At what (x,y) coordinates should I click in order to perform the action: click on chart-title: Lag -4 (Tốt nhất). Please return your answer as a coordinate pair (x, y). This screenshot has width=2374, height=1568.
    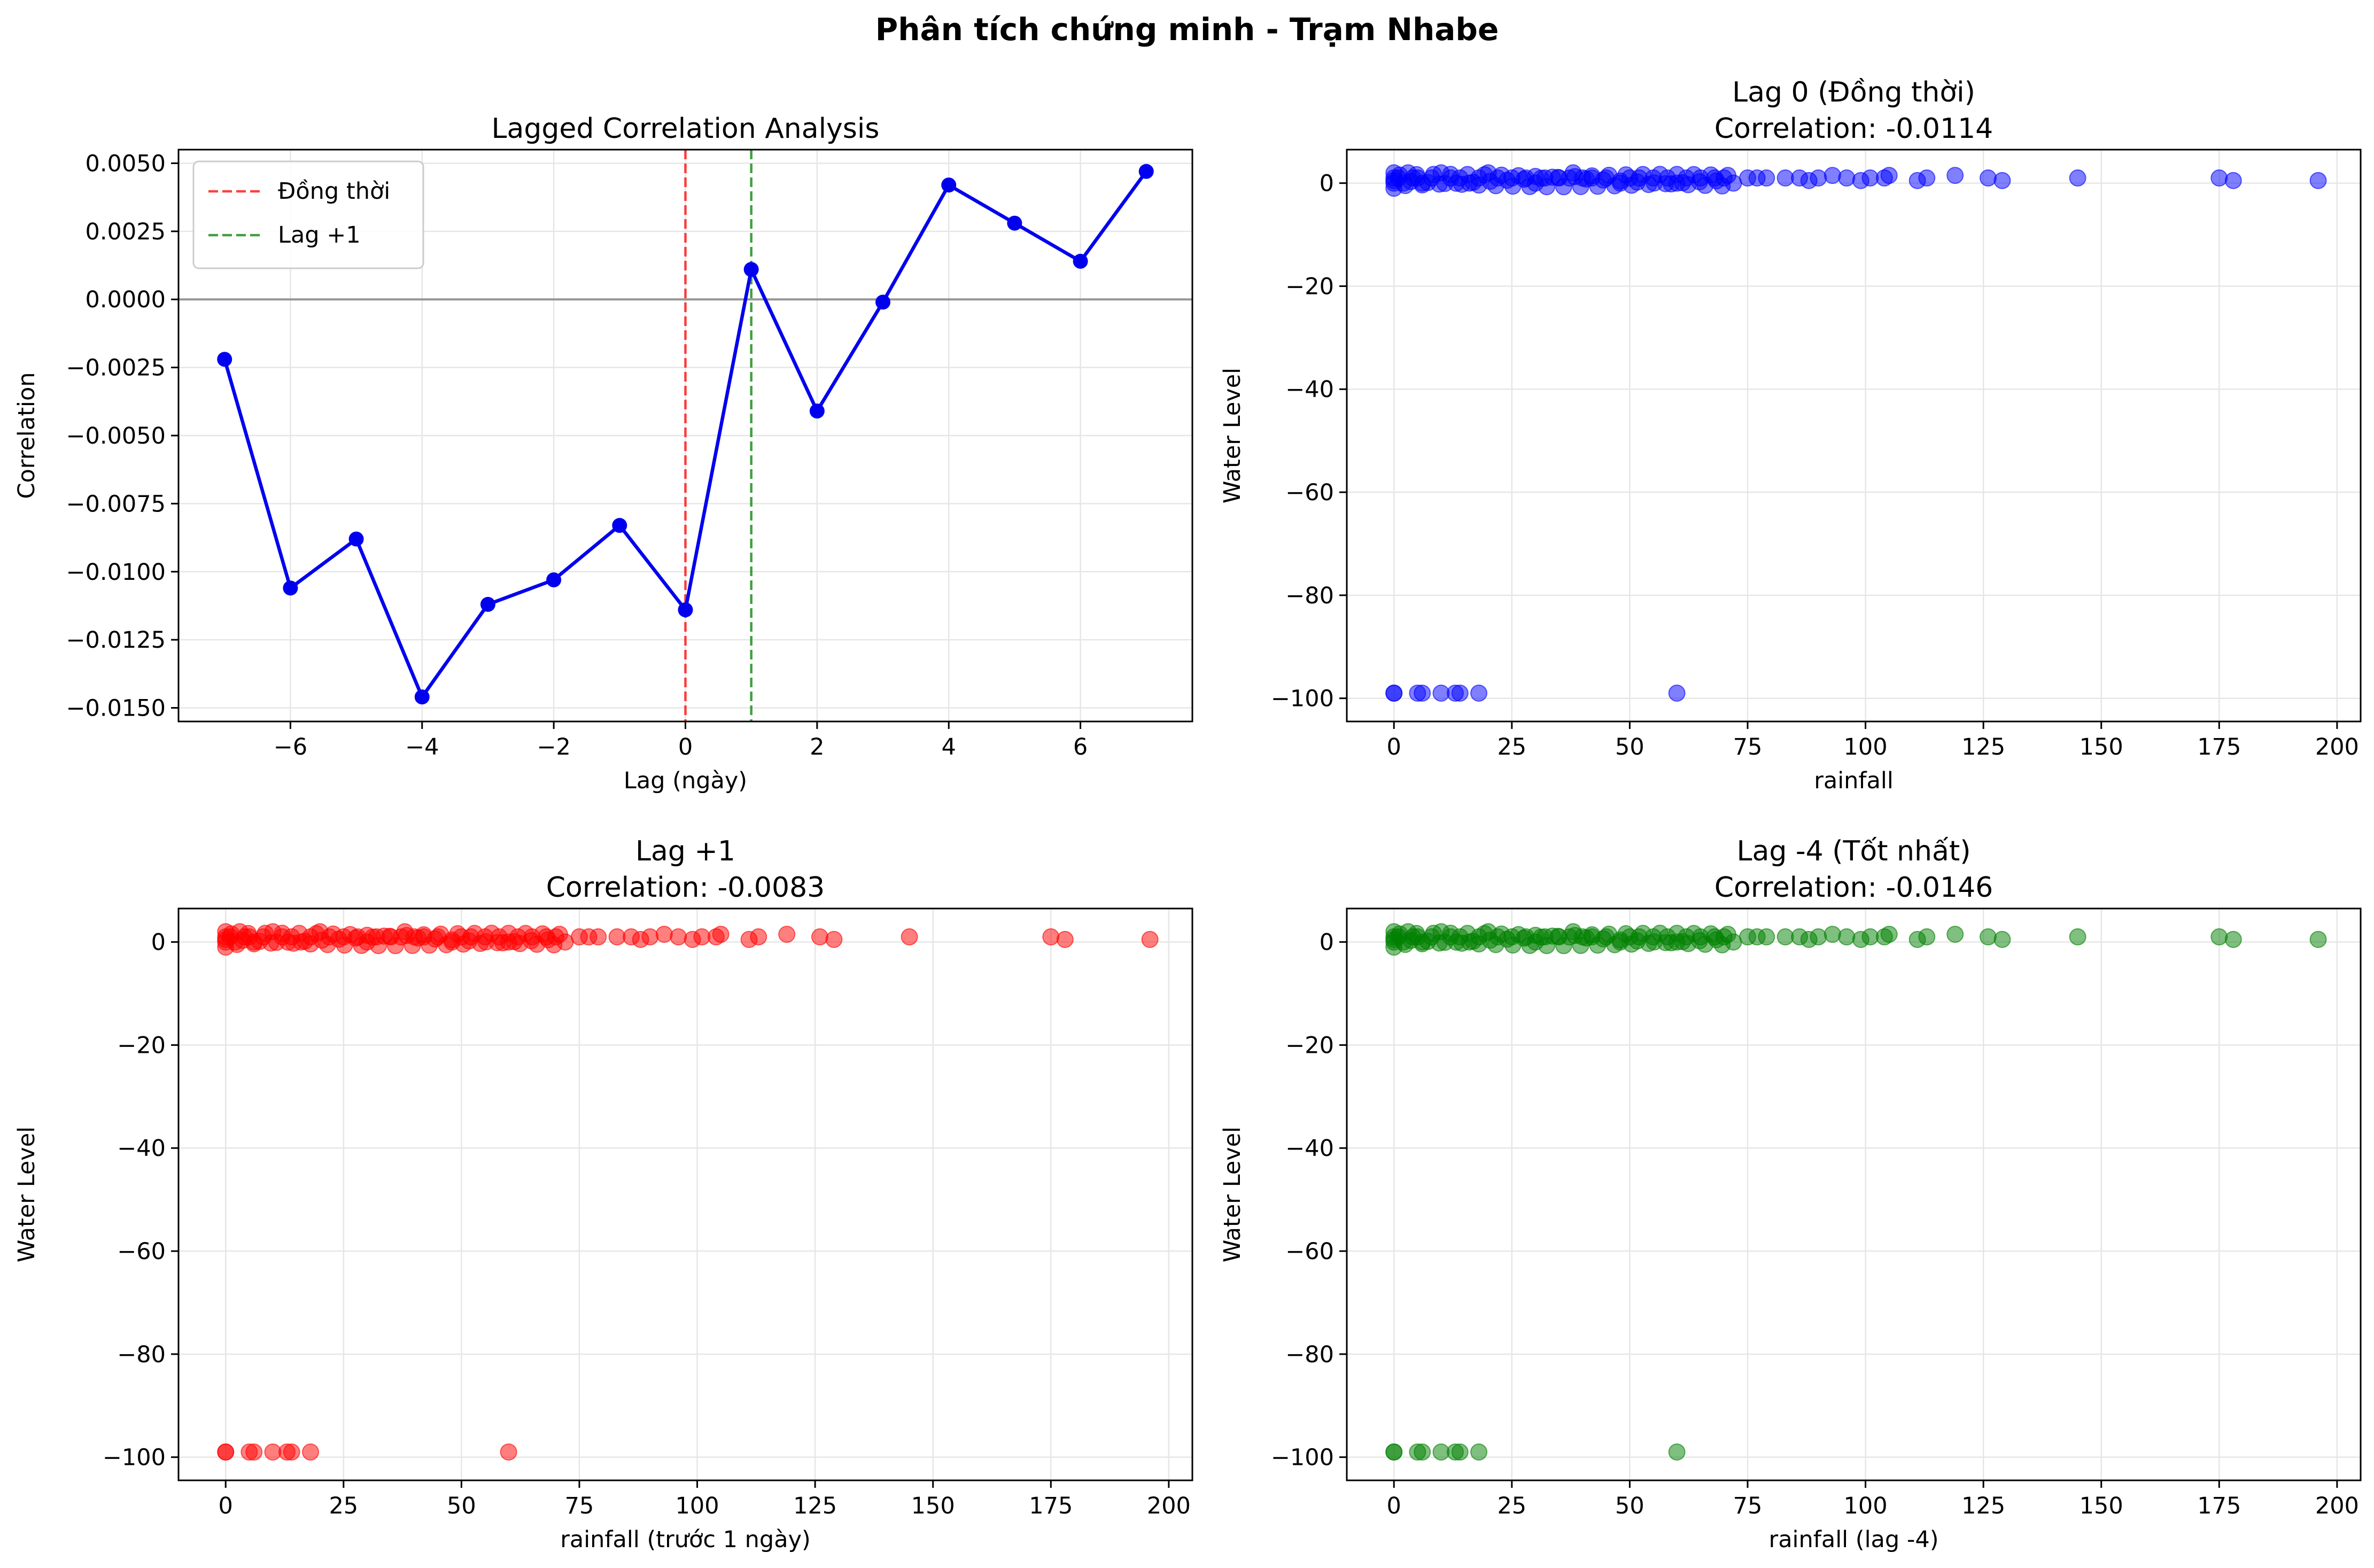
    Looking at the image, I should click on (1854, 851).